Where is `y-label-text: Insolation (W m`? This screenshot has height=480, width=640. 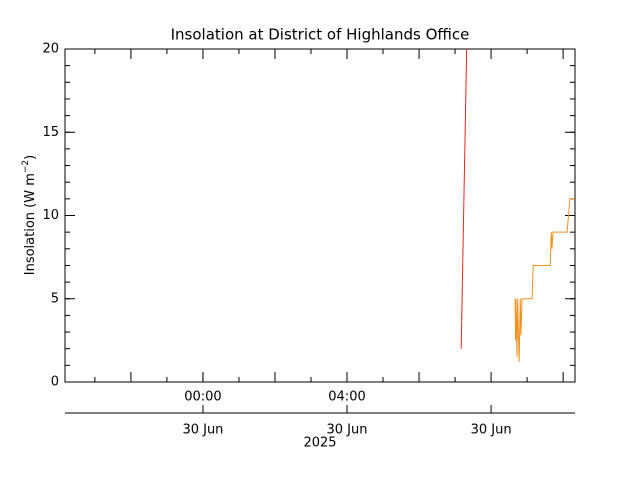
y-label-text: Insolation (W m is located at coordinates (30, 224).